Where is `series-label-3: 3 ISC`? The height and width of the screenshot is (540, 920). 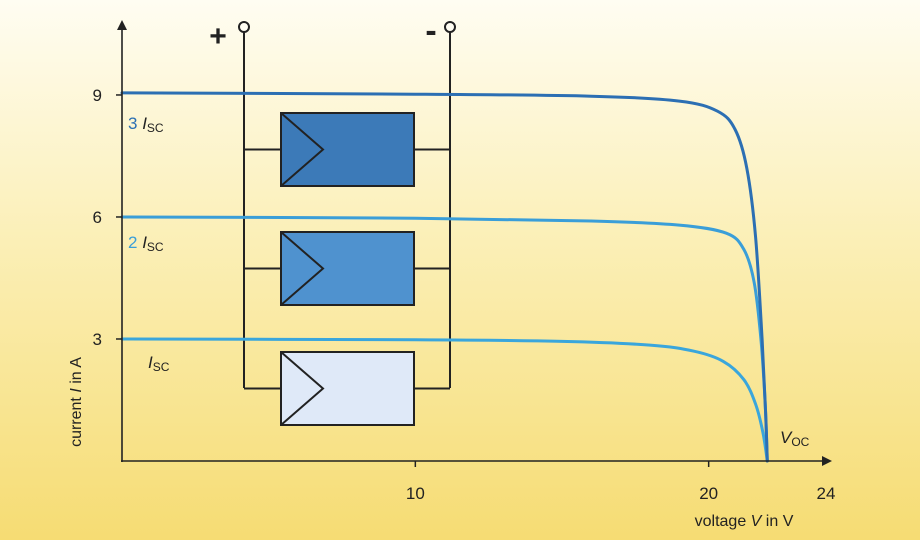
series-label-3: 3 ISC is located at coordinates (146, 124).